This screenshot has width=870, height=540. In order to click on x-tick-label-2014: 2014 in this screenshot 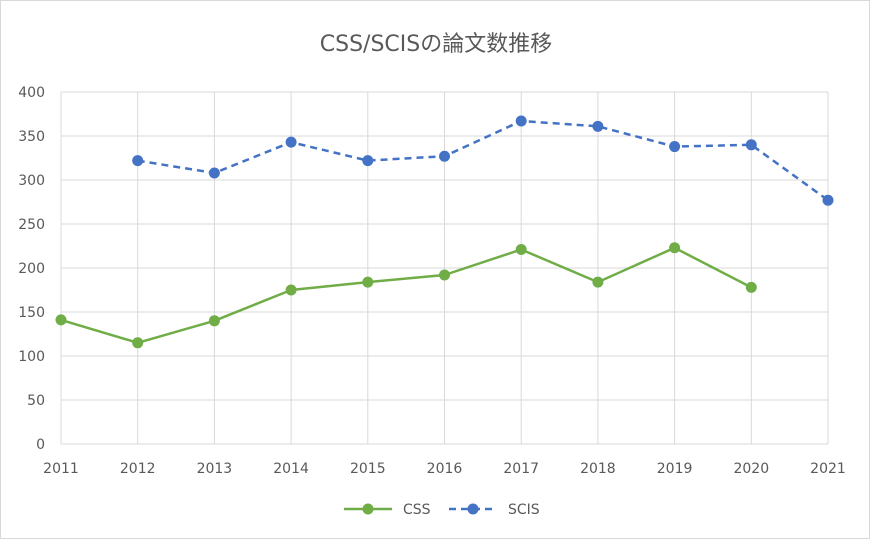, I will do `click(291, 469)`.